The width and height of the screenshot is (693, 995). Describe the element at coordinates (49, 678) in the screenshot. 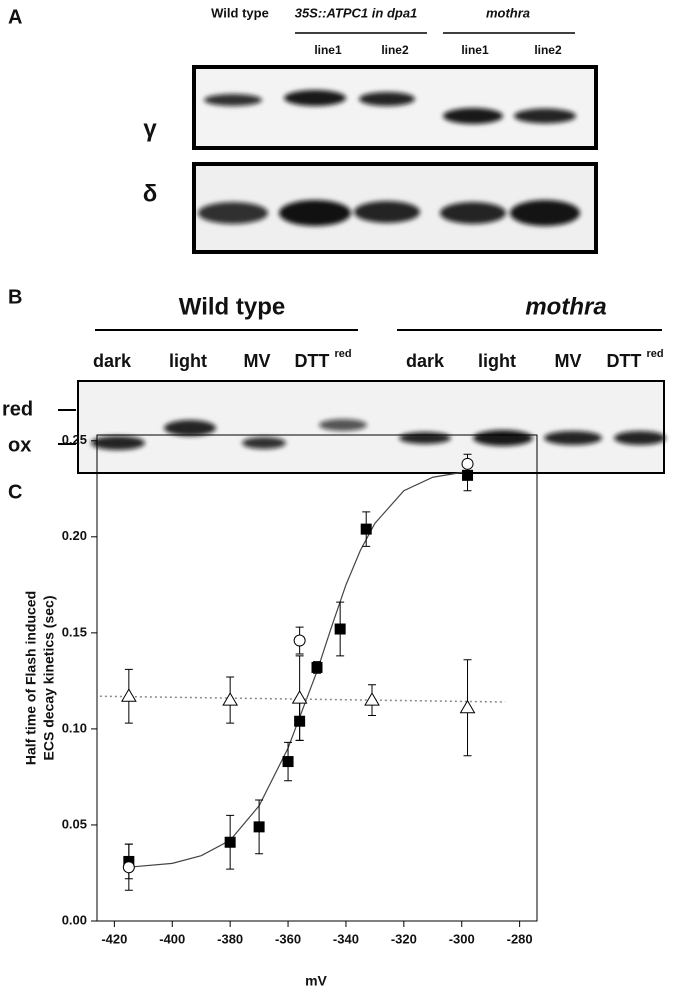

I see `y-axis-label: ECS decay kinetics (sec)` at that location.